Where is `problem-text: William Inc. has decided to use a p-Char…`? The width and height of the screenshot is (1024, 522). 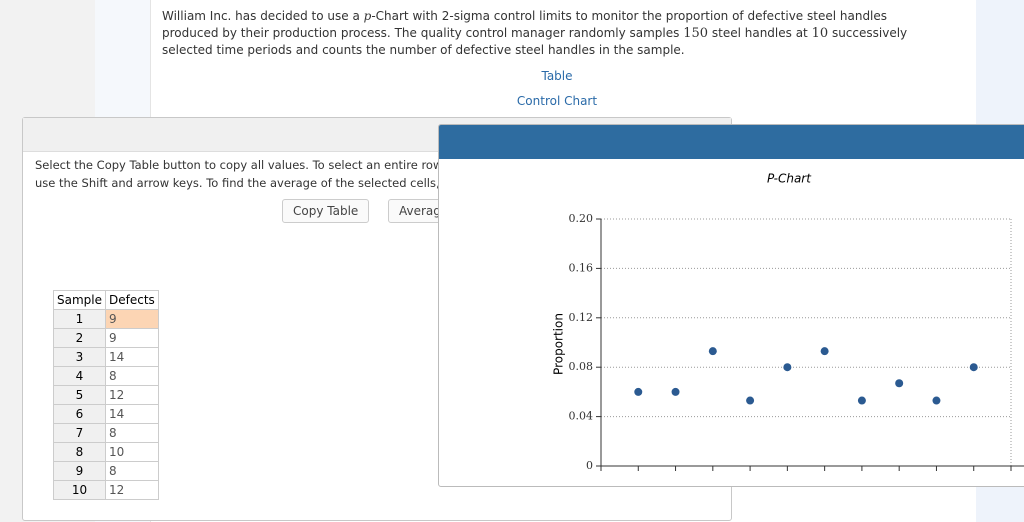 problem-text: William Inc. has decided to use a p-Char… is located at coordinates (552, 33).